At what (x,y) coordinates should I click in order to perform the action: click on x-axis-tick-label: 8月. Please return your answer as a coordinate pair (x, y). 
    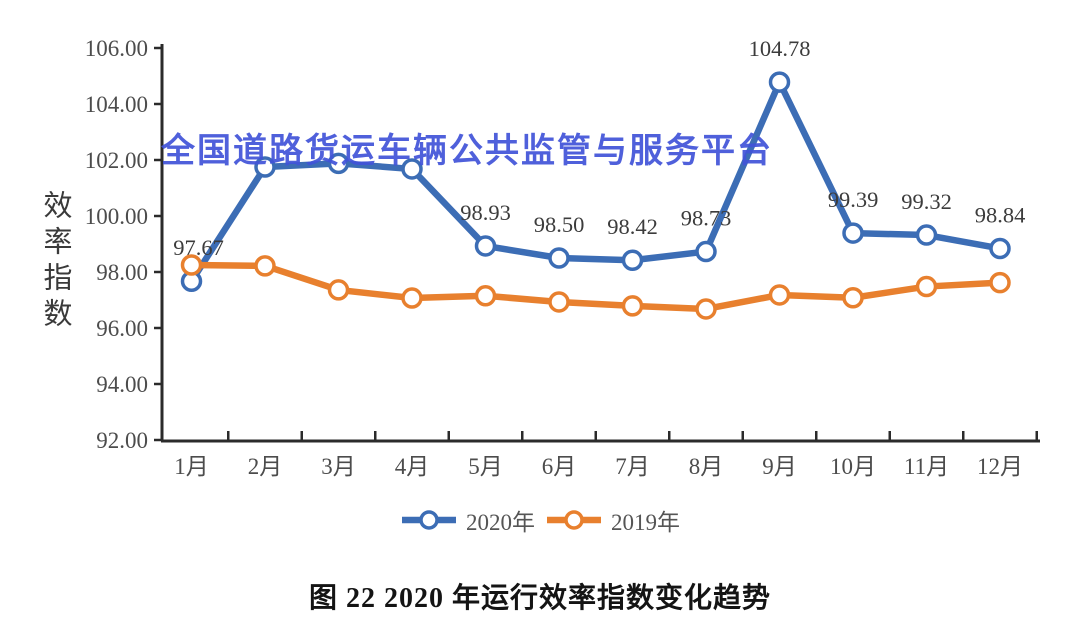
    Looking at the image, I should click on (706, 466).